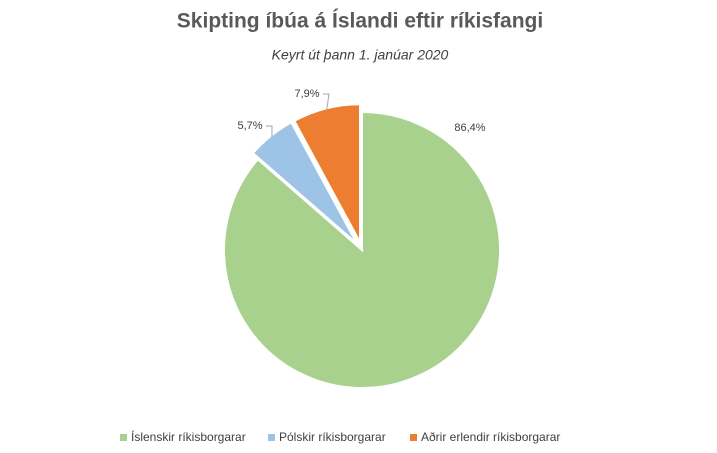 The width and height of the screenshot is (717, 453). What do you see at coordinates (360, 21) in the screenshot?
I see `chart-title: Skipting íbúa á Íslandi eftir ríkisfangi` at bounding box center [360, 21].